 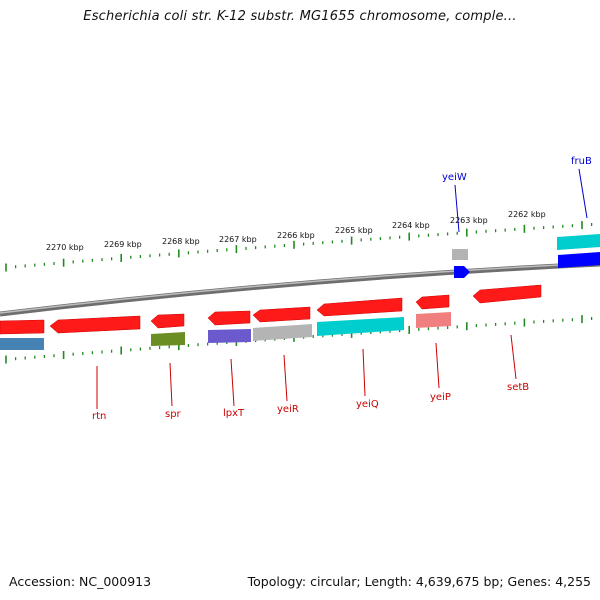 I want to click on yeiR-feature, so click(x=281, y=314).